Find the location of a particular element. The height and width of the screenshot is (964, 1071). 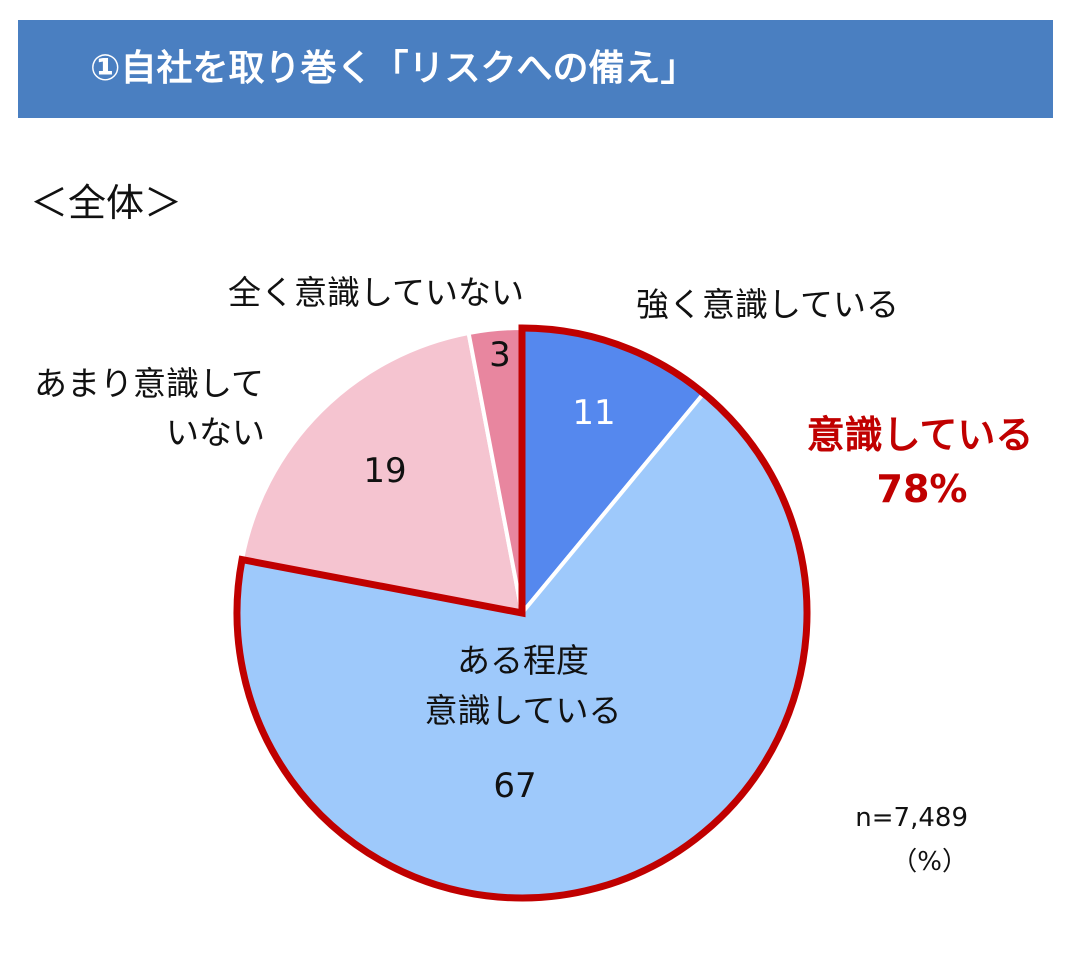

slice-value-somewhat: 67 is located at coordinates (514, 786).